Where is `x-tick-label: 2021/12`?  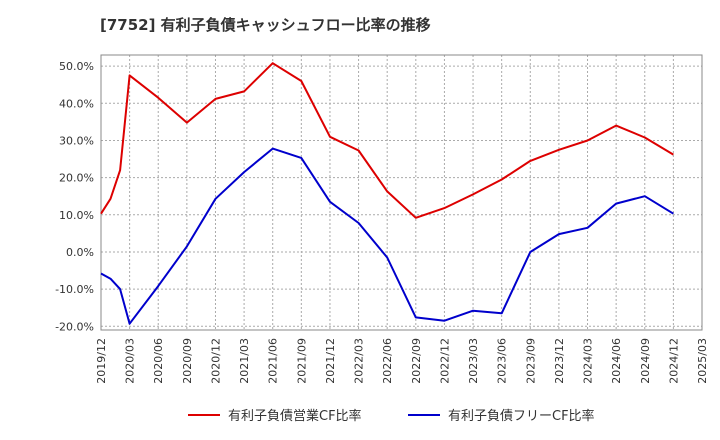
x-tick-label: 2021/12 is located at coordinates (330, 361).